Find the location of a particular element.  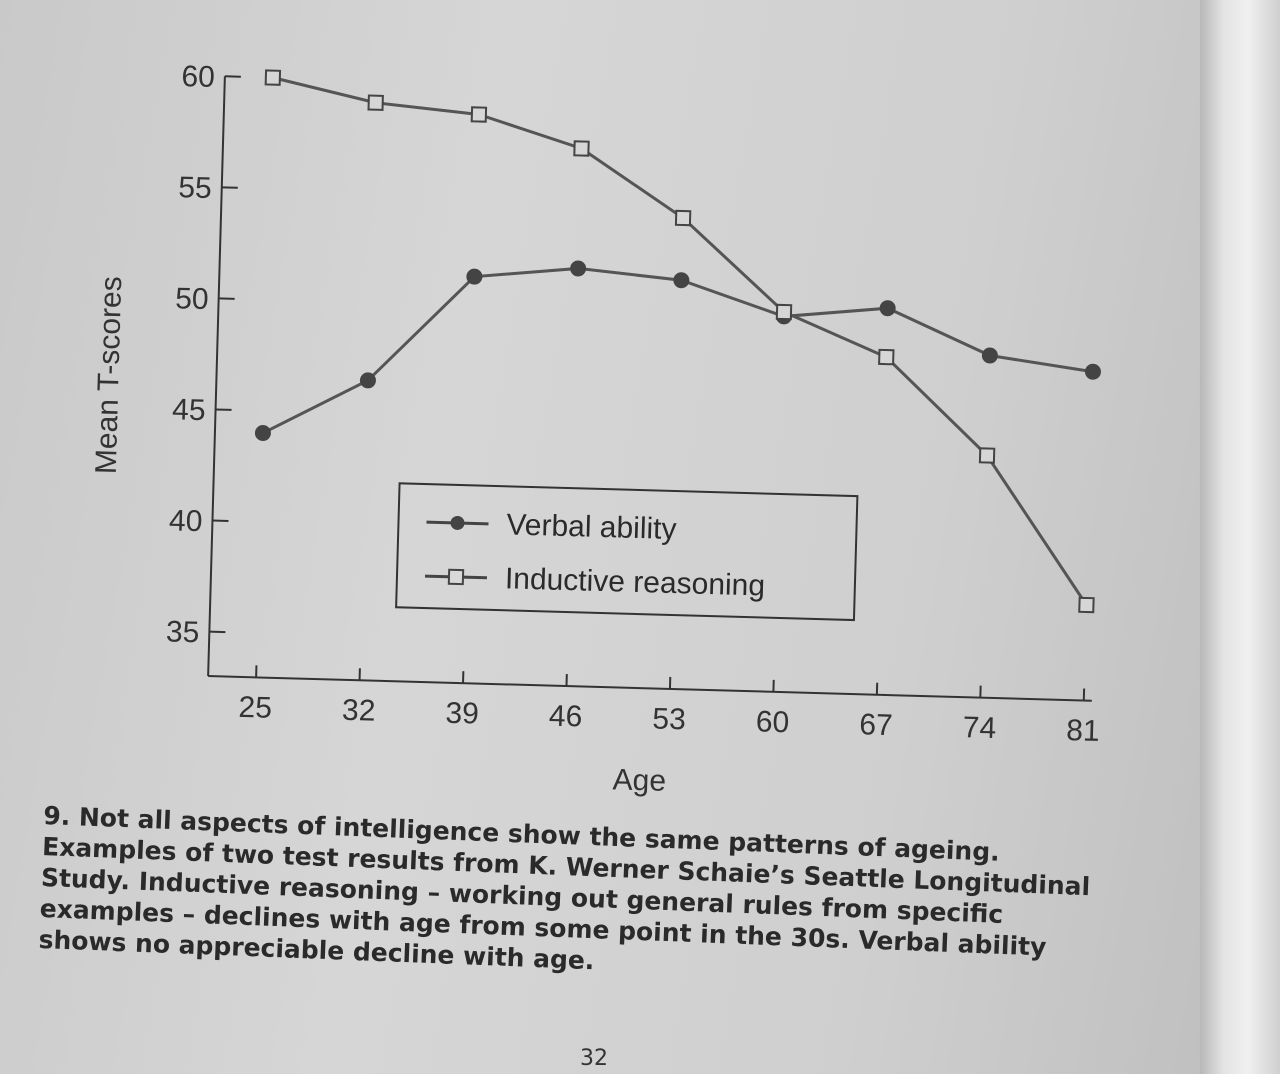

page-number: 32 is located at coordinates (594, 1058).